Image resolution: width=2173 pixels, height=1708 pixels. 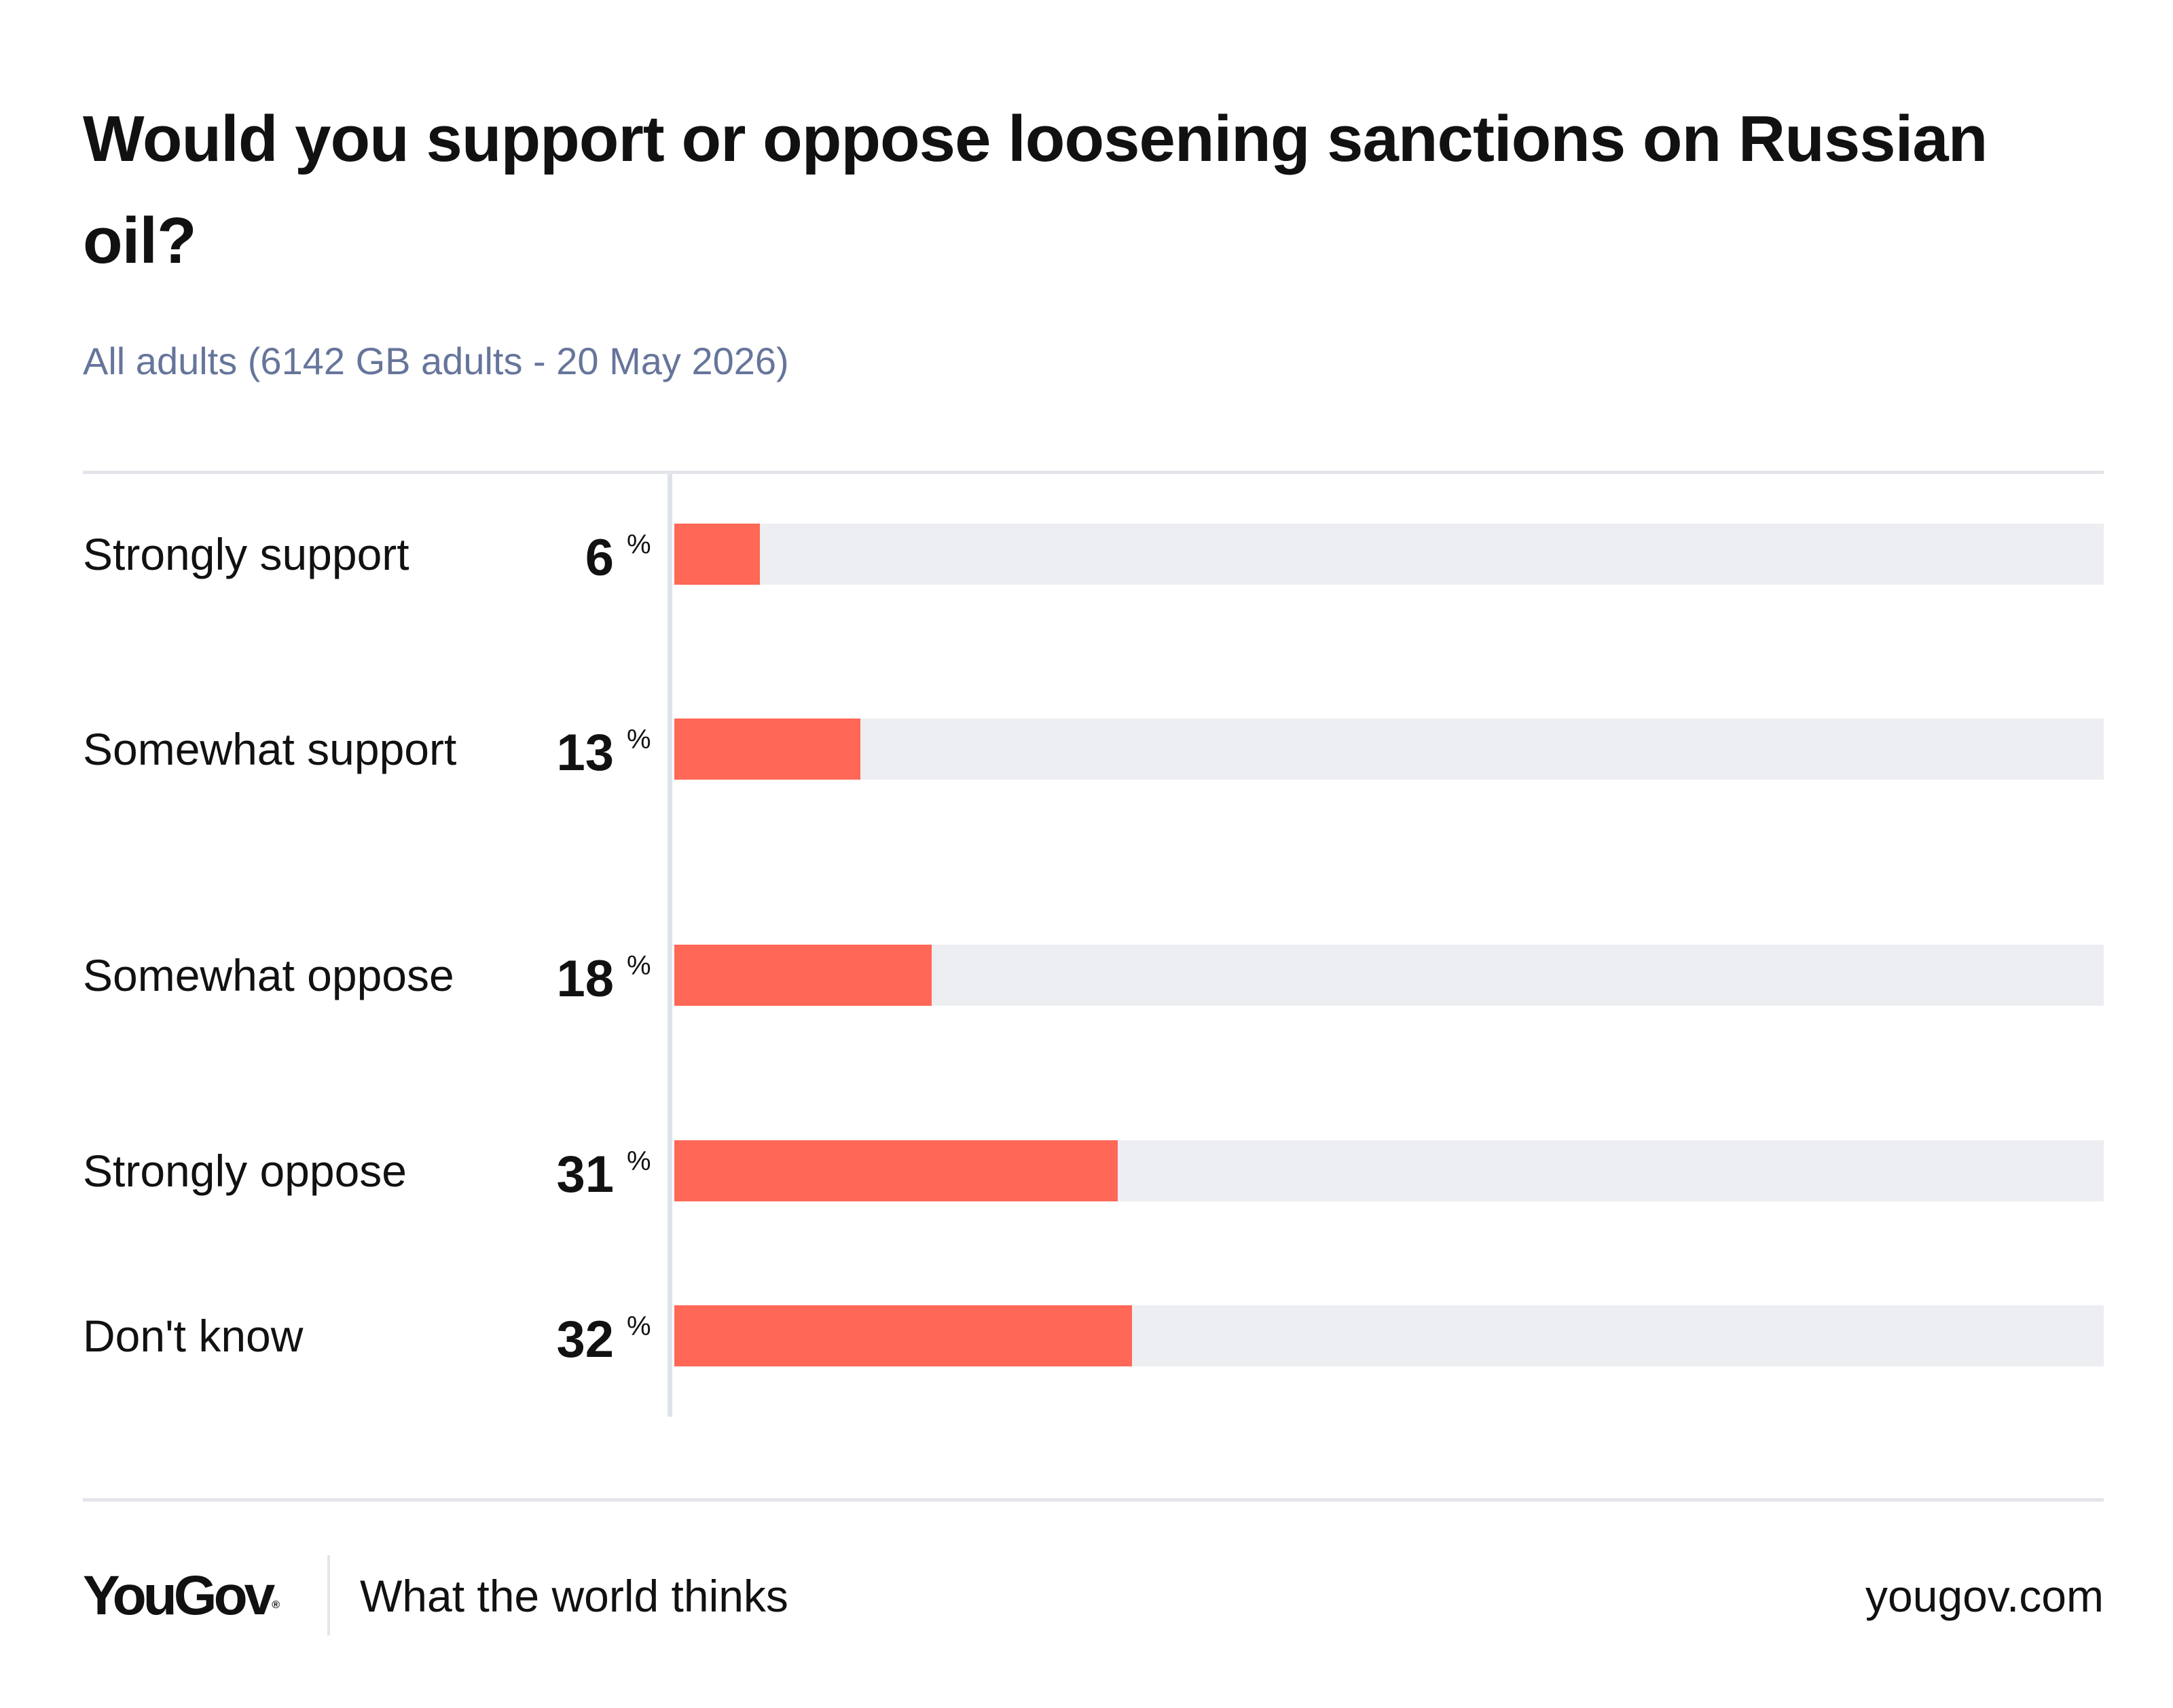 I want to click on axis-line, so click(x=670, y=945).